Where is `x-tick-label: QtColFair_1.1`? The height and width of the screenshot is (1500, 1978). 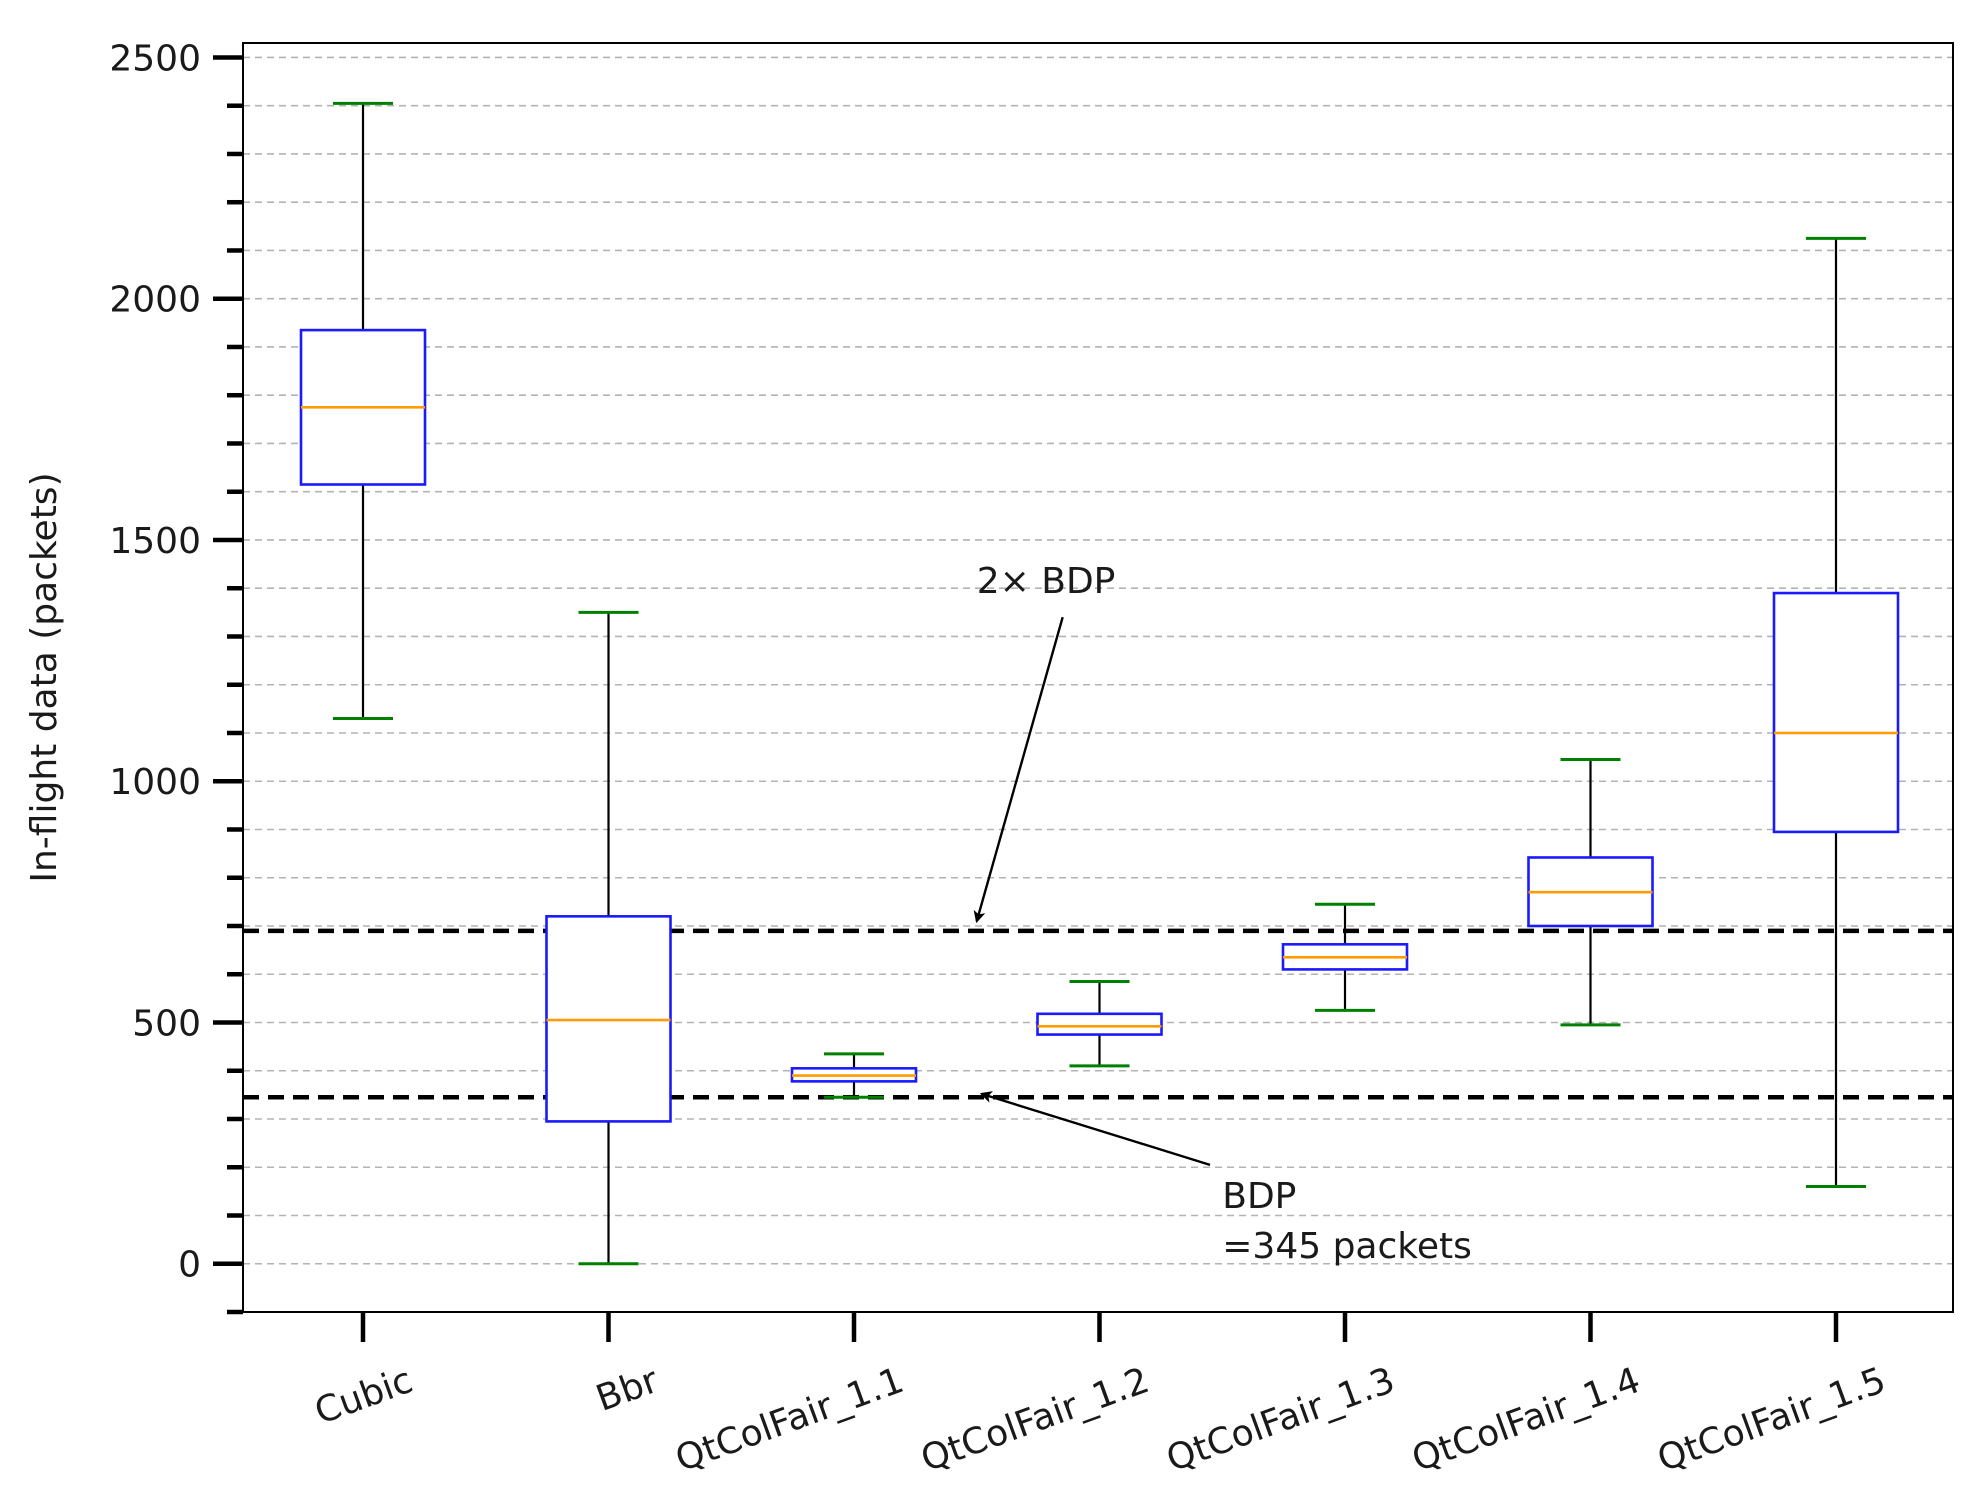 x-tick-label: QtColFair_1.1 is located at coordinates (789, 1420).